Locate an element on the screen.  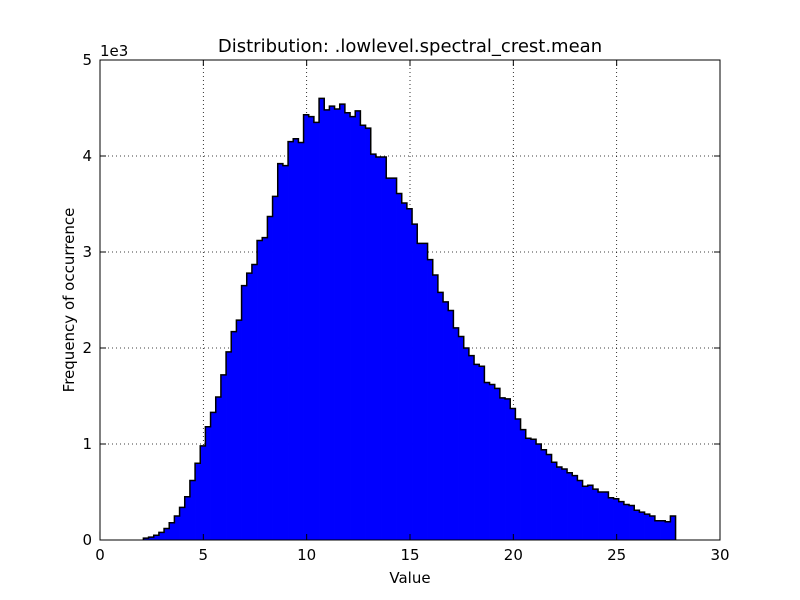
y-tick-label-3: 3 is located at coordinates (87, 252).